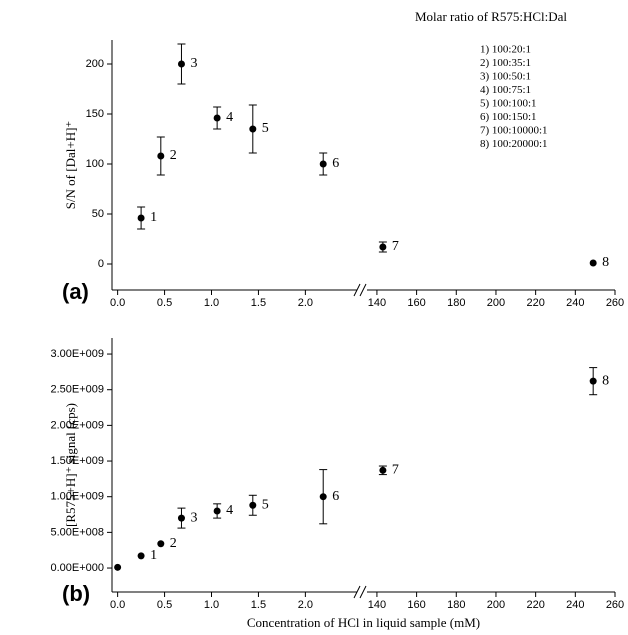  What do you see at coordinates (505, 63) in the screenshot?
I see `legend-entry: 2) 100:35:1` at bounding box center [505, 63].